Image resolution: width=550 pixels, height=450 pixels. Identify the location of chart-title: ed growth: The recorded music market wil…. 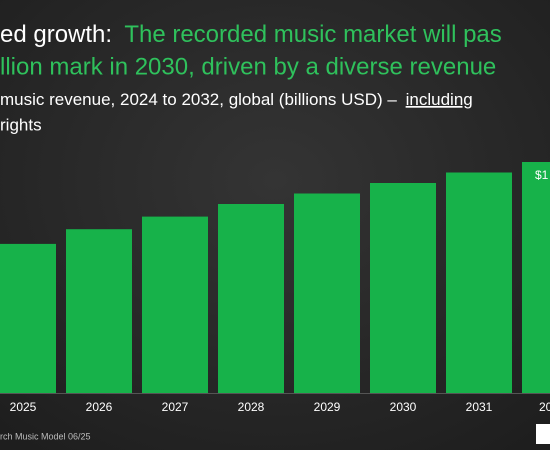
(251, 34).